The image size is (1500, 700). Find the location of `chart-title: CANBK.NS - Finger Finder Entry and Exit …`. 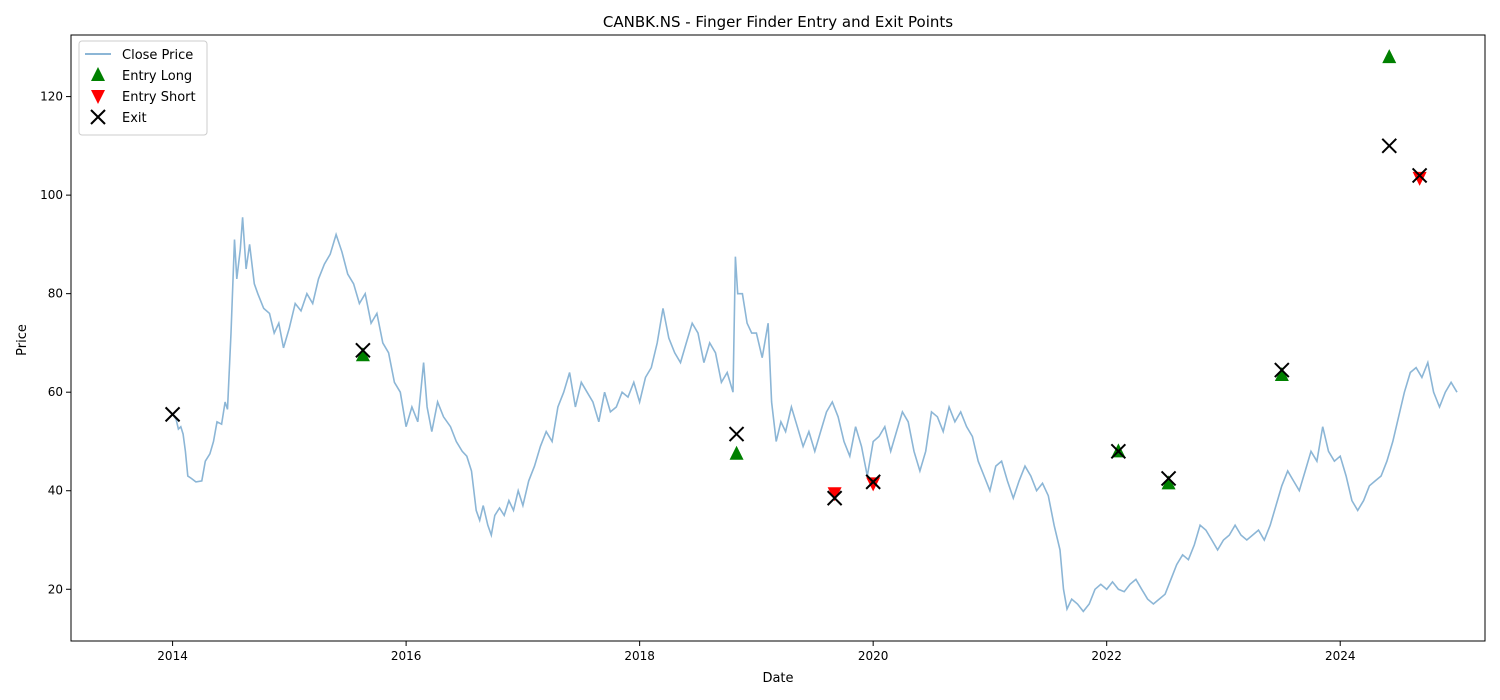

chart-title: CANBK.NS - Finger Finder Entry and Exit … is located at coordinates (778, 22).